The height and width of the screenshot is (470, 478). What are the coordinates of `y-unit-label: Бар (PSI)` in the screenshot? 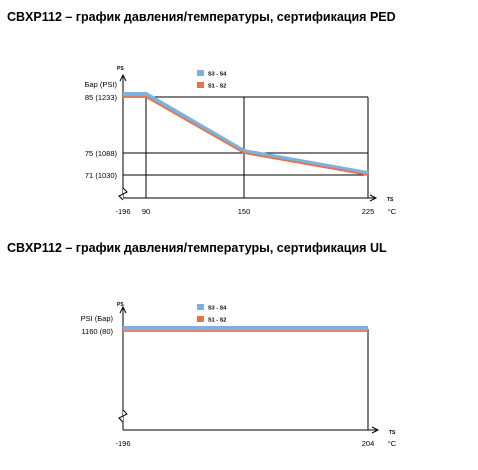 It's located at (101, 84).